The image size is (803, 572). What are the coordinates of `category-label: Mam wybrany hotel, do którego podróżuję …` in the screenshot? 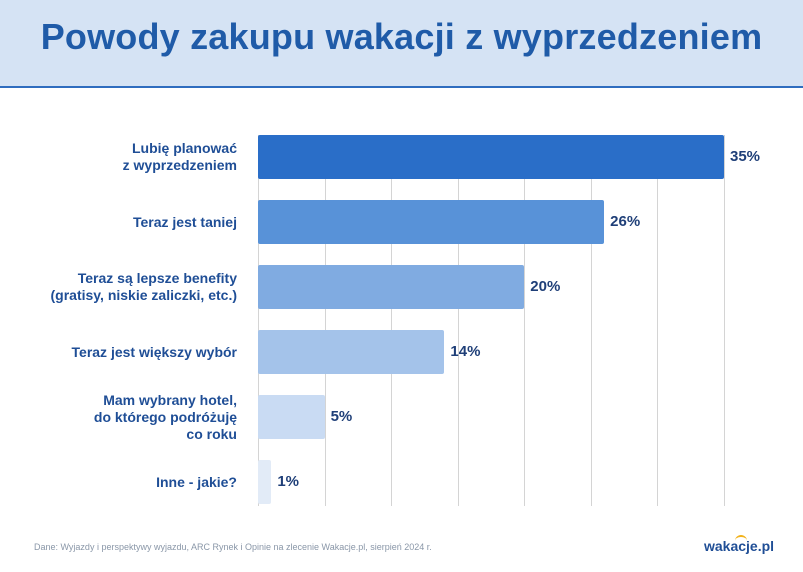 It's located at (165, 416).